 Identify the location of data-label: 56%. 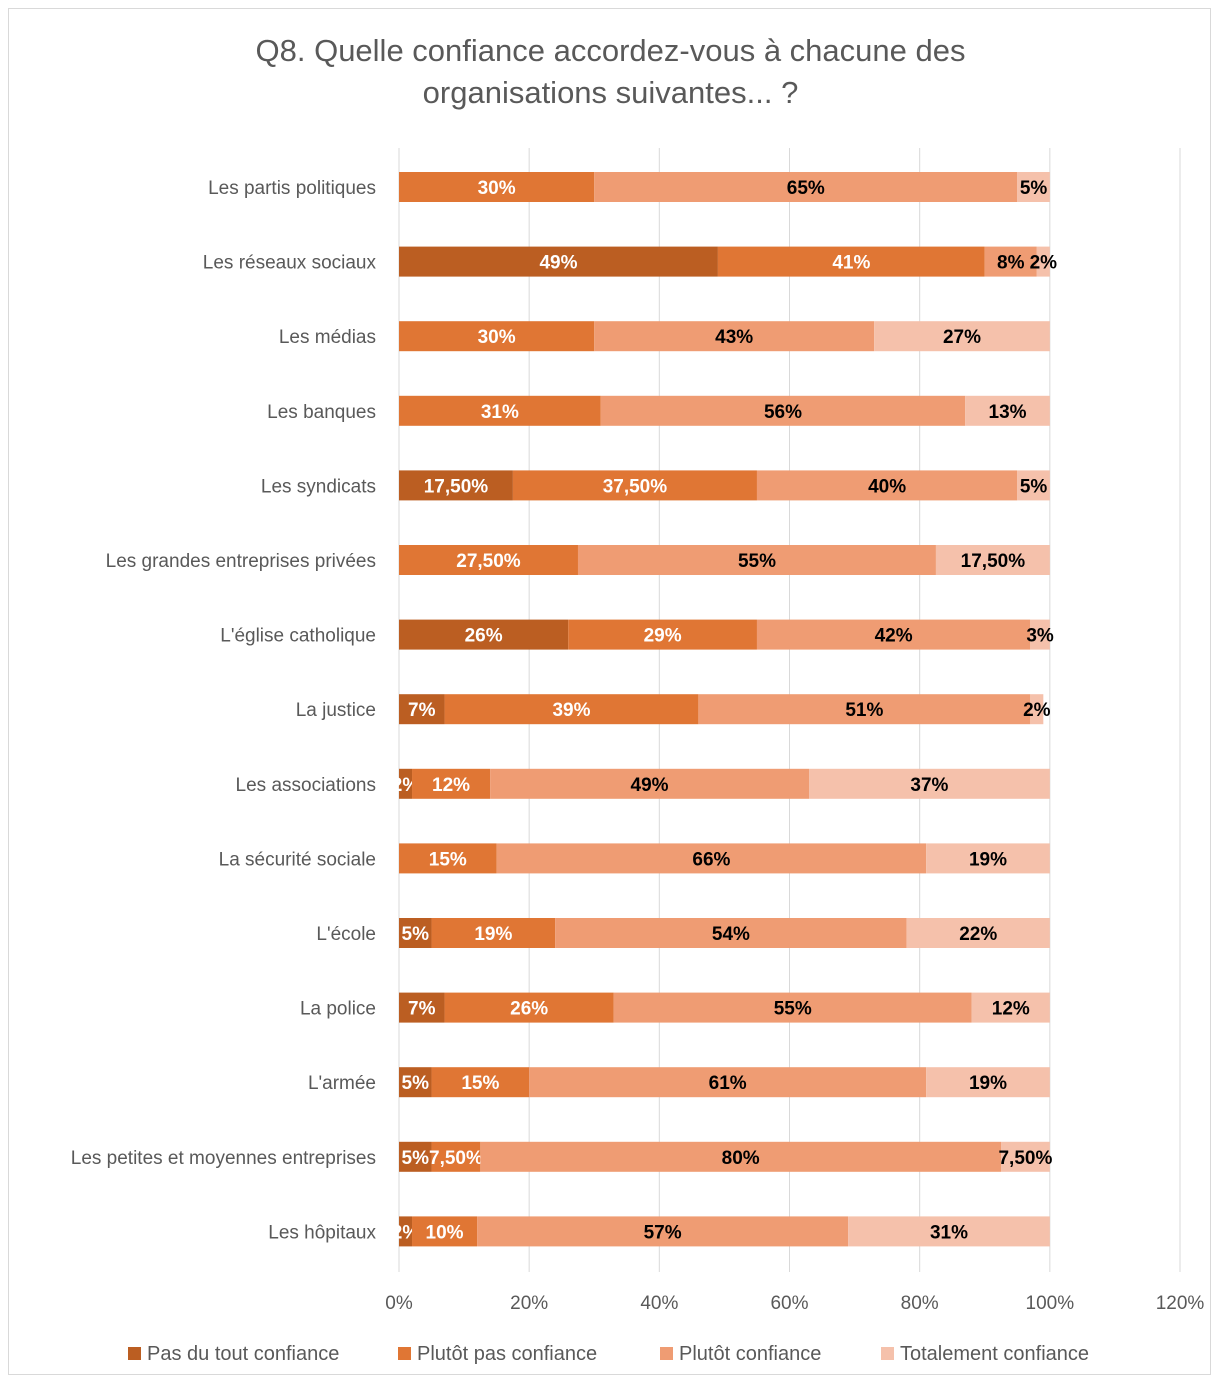
(783, 412).